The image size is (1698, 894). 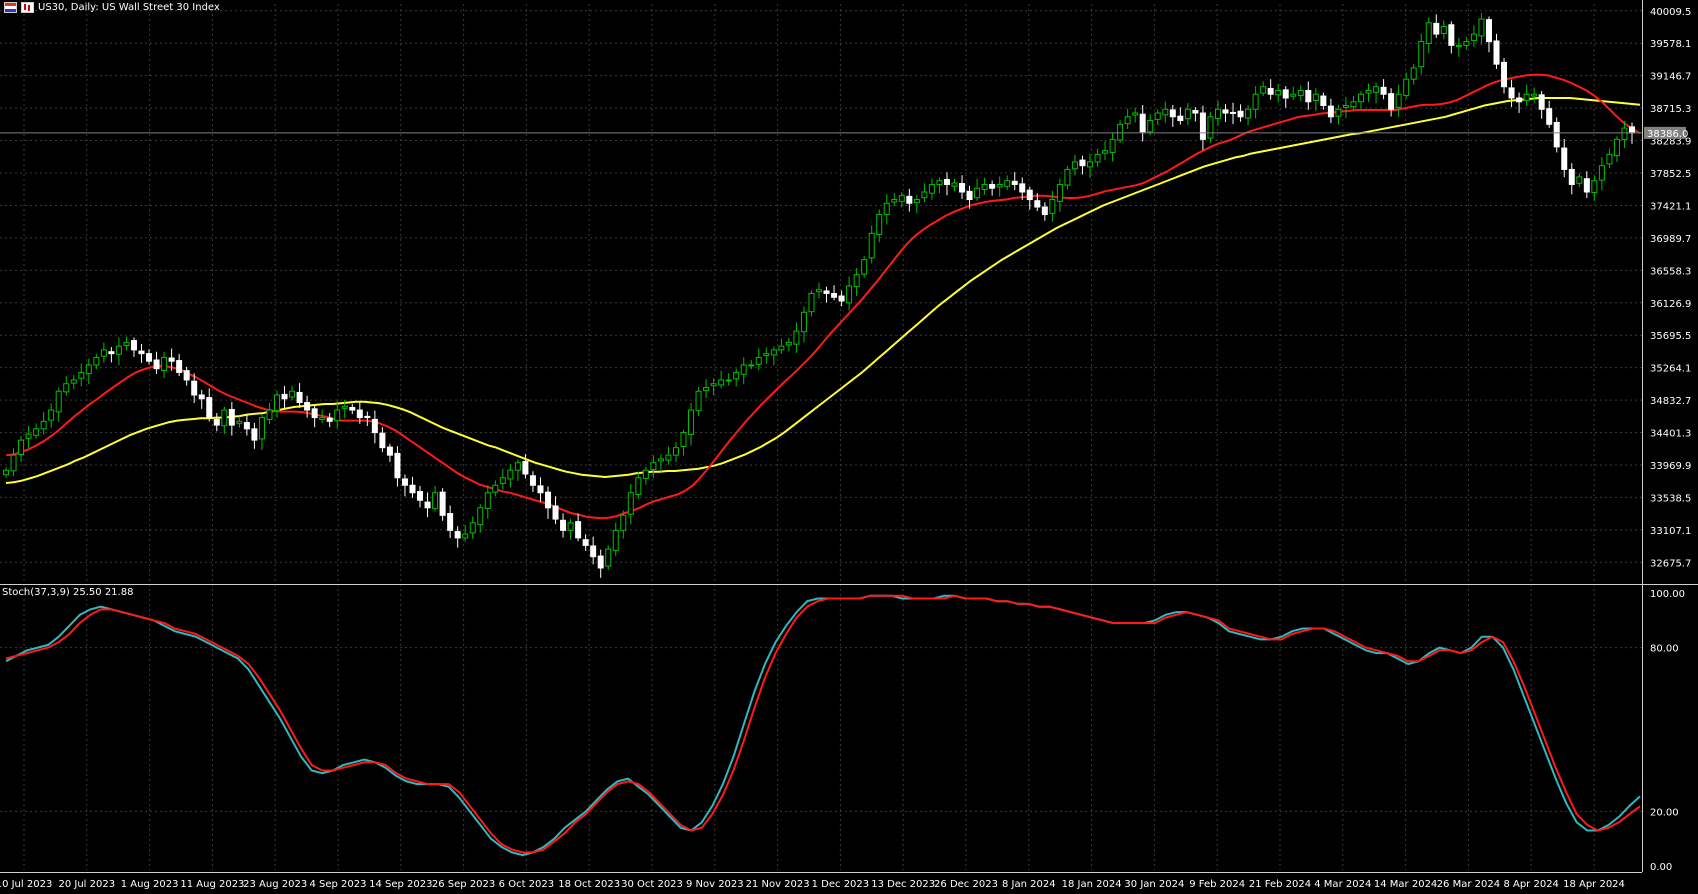 What do you see at coordinates (400, 884) in the screenshot?
I see `date-tick-label: 14 Sep 2023` at bounding box center [400, 884].